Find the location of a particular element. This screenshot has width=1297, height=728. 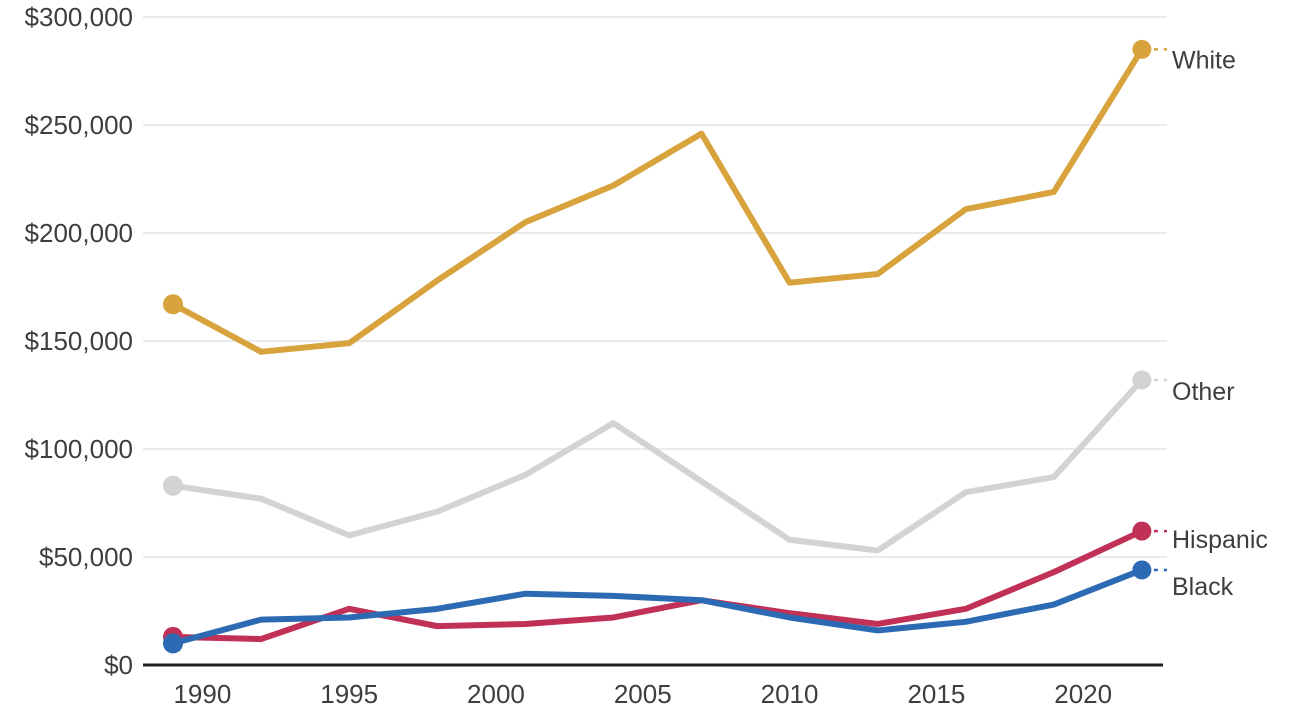

series-label-black: Black is located at coordinates (1203, 587).